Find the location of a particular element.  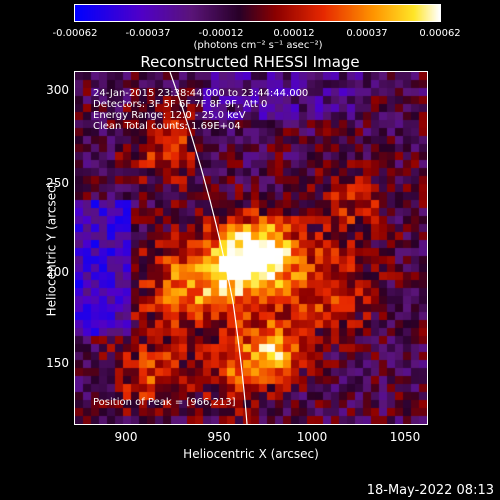

colorbar-tick: 0.00037 is located at coordinates (367, 33).